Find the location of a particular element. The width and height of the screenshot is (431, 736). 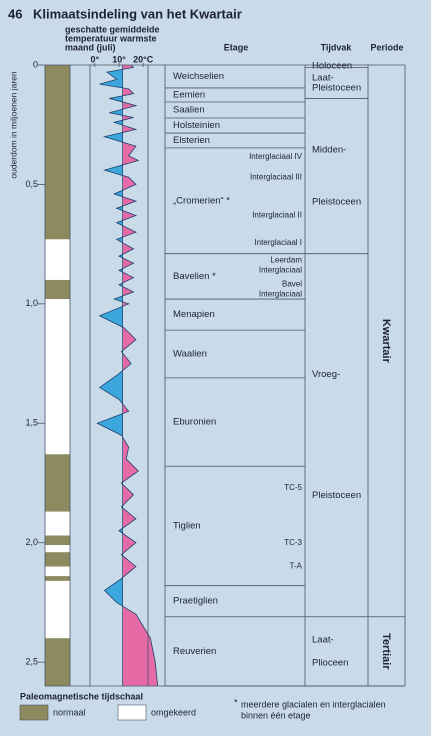

stage-label: Weichselien is located at coordinates (198, 76).